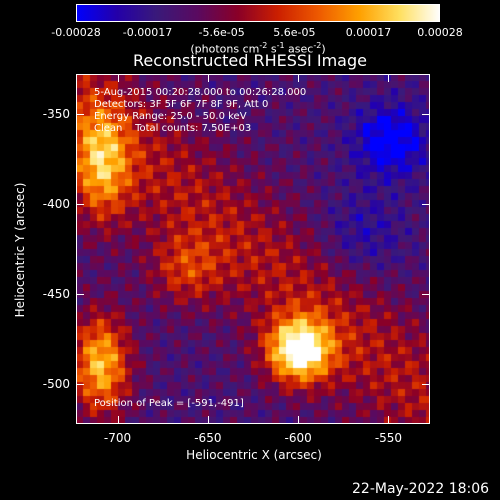 Image resolution: width=500 pixels, height=500 pixels. What do you see at coordinates (294, 32) in the screenshot?
I see `colorbar-tick-label: 5.6e-05` at bounding box center [294, 32].